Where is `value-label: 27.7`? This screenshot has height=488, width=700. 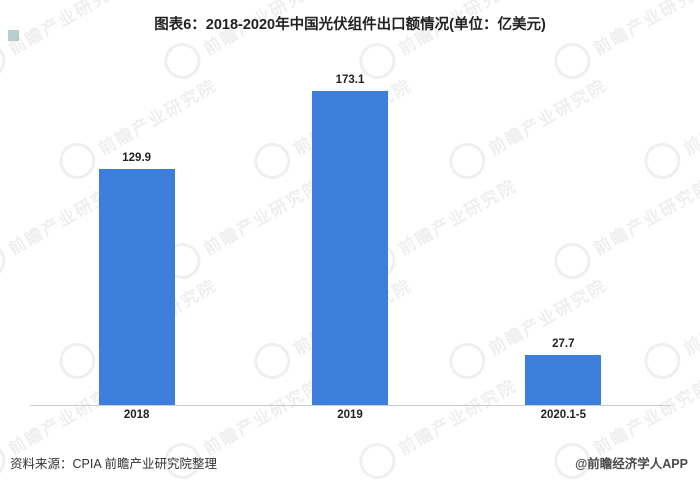 value-label: 27.7 is located at coordinates (563, 343).